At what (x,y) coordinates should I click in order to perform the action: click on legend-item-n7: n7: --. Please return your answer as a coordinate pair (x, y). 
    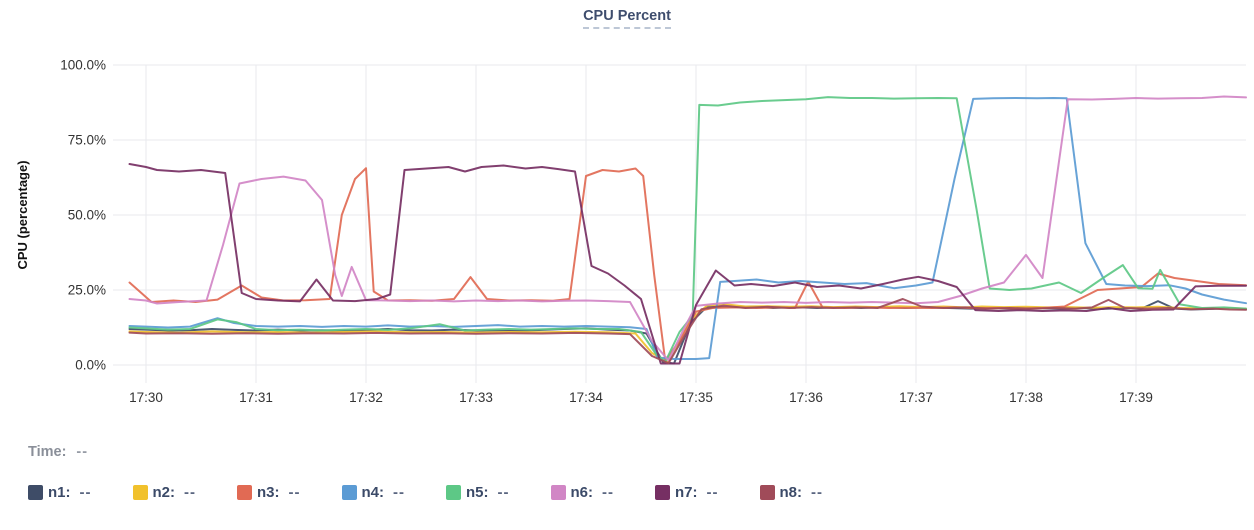
    Looking at the image, I should click on (687, 492).